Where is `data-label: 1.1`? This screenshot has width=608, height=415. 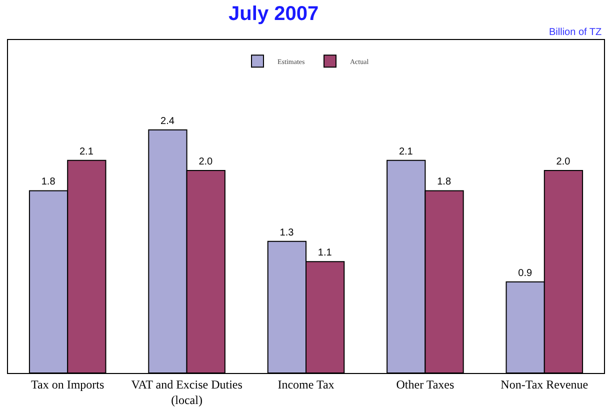
data-label: 1.1 is located at coordinates (325, 253).